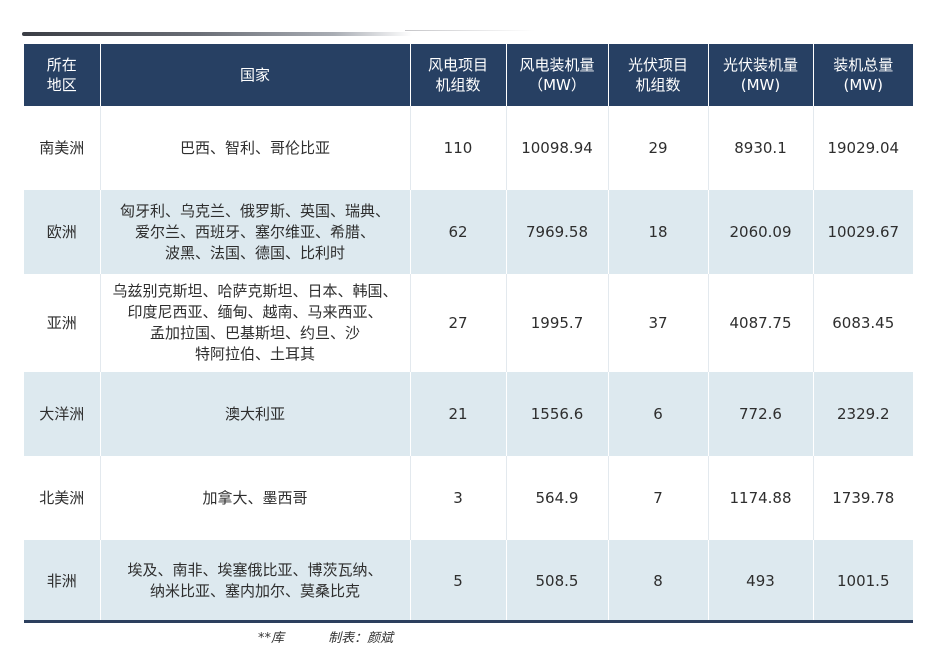  Describe the element at coordinates (457, 148) in the screenshot. I see `cell-wind-units: 110` at that location.